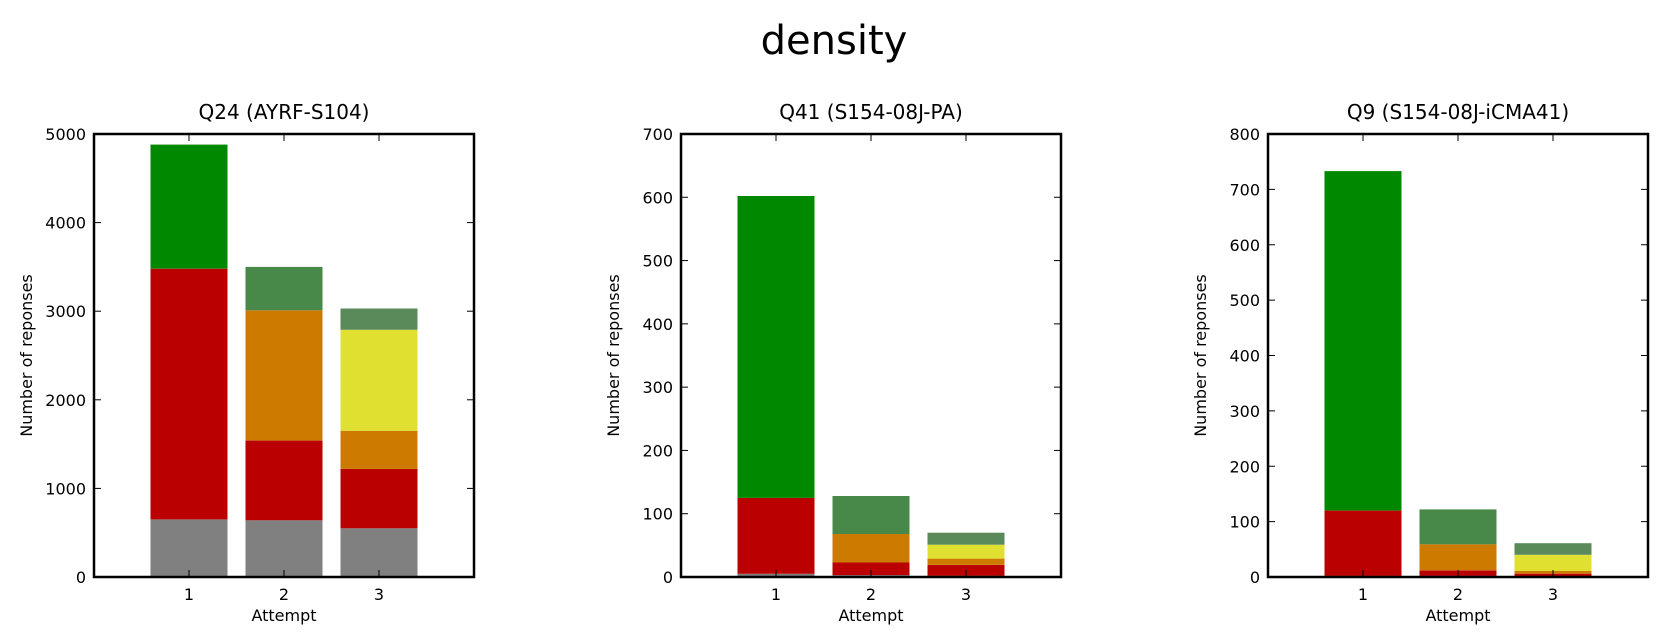  I want to click on y-tick-label: 1000, so click(65, 488).